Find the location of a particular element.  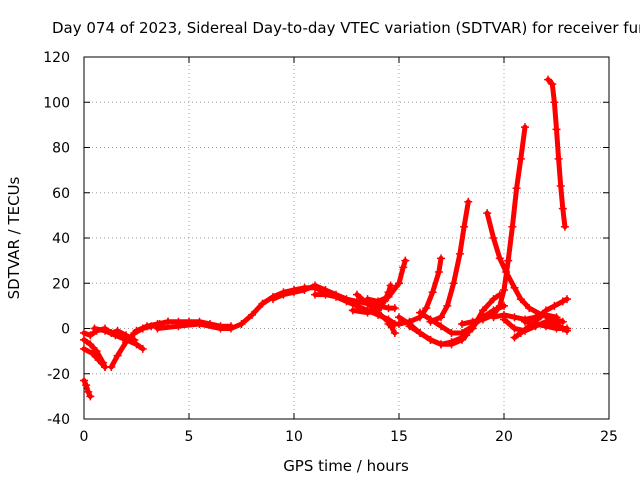

series-track is located at coordinates (87, 388).